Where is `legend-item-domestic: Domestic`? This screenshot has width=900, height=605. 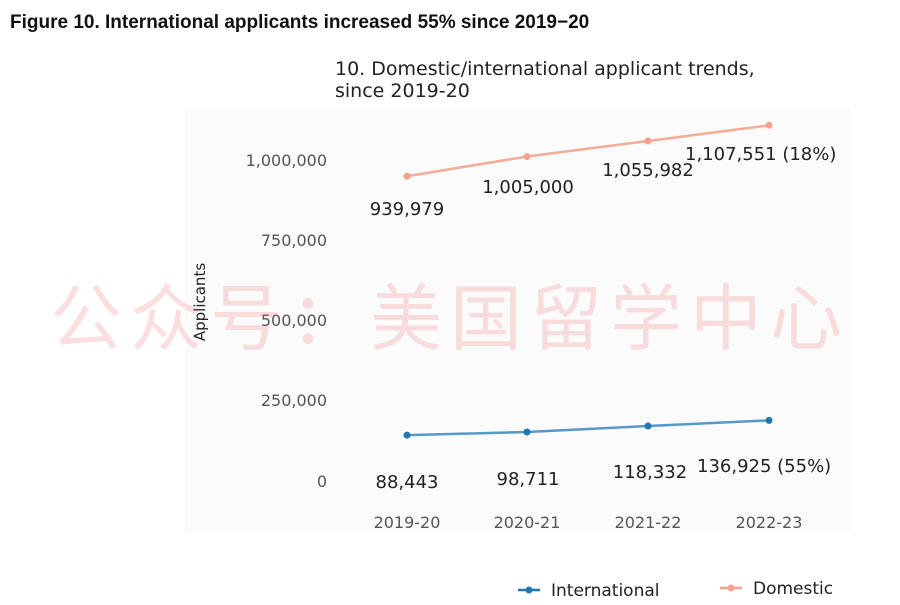
legend-item-domestic: Domestic is located at coordinates (776, 589).